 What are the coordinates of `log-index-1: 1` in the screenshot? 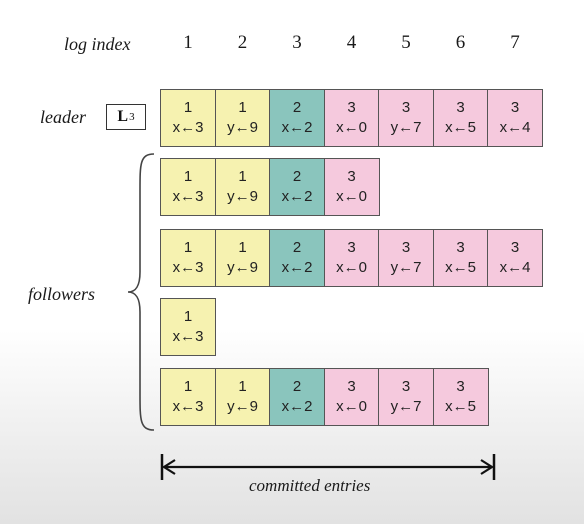 It's located at (188, 42).